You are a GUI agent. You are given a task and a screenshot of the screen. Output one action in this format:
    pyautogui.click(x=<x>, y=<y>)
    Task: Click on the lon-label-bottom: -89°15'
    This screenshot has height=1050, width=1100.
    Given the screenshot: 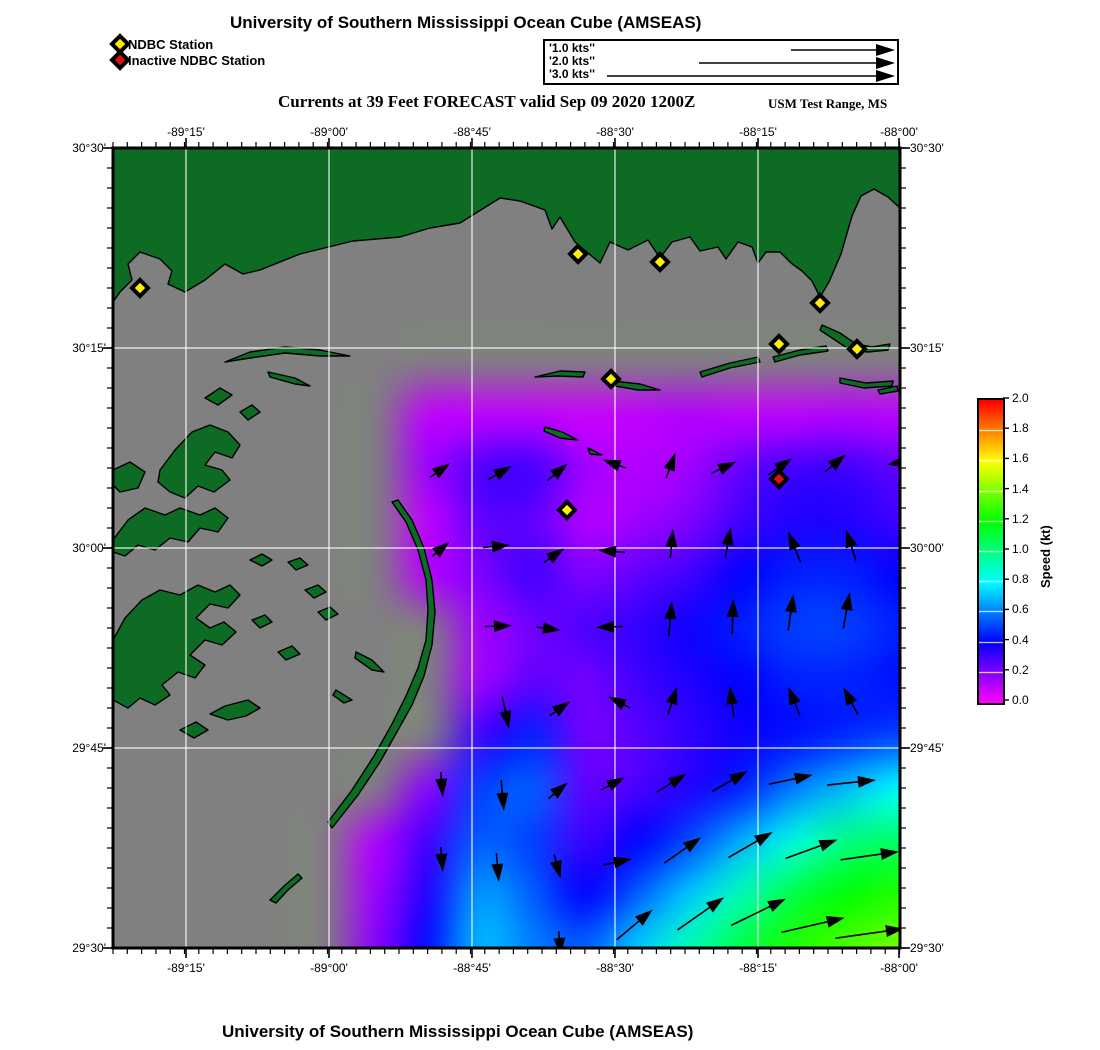 What is the action you would take?
    pyautogui.click(x=186, y=968)
    